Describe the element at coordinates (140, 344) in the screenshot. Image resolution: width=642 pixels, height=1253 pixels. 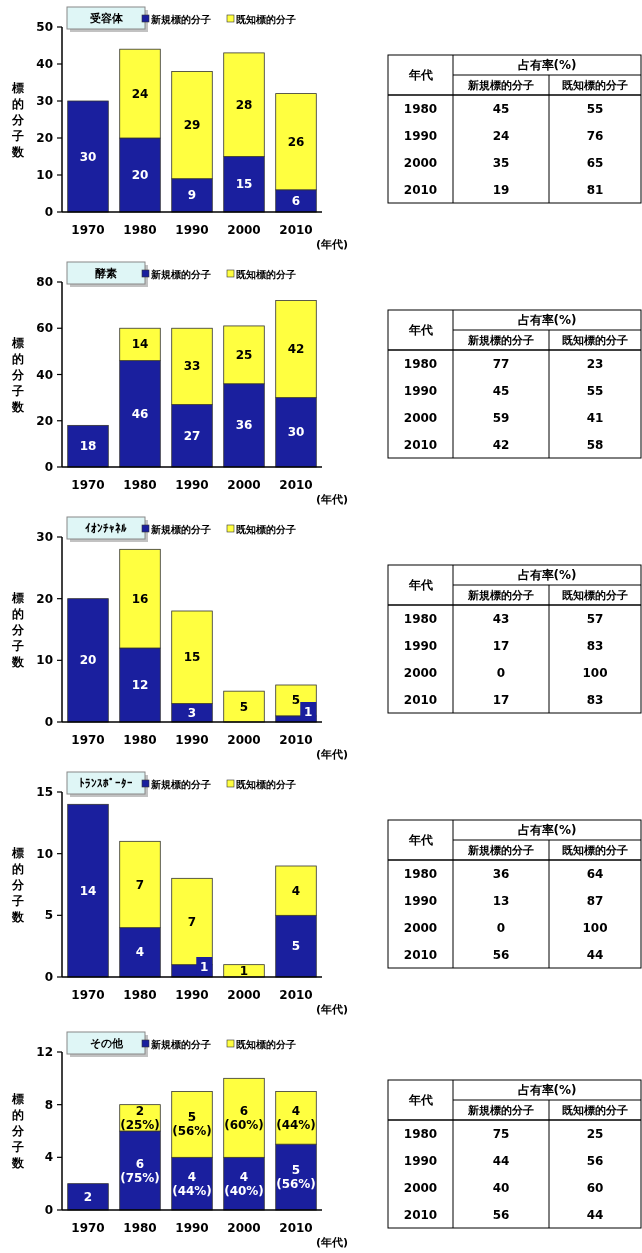
I see `data-label: 14` at that location.